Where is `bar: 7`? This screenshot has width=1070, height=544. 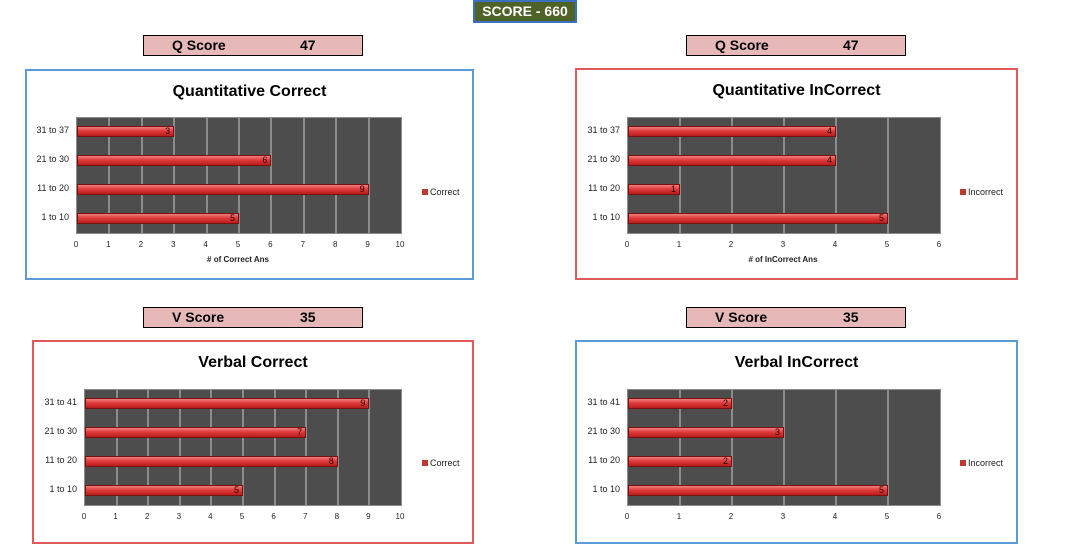 bar: 7 is located at coordinates (196, 433).